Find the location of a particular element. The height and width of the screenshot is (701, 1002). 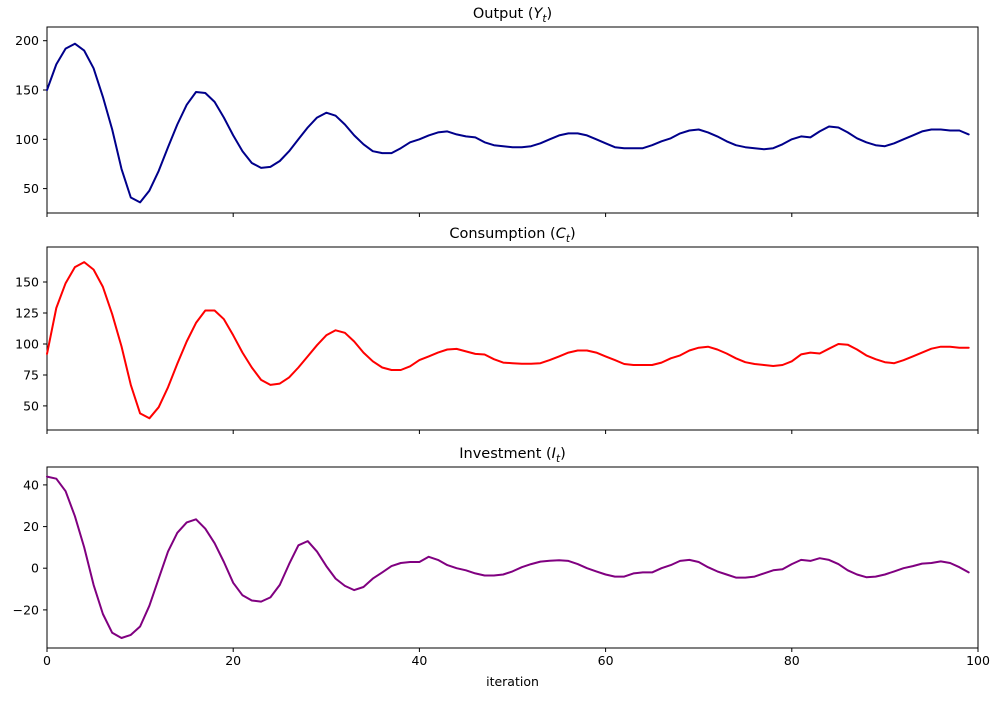

y-tick-label: 125 is located at coordinates (27, 313).